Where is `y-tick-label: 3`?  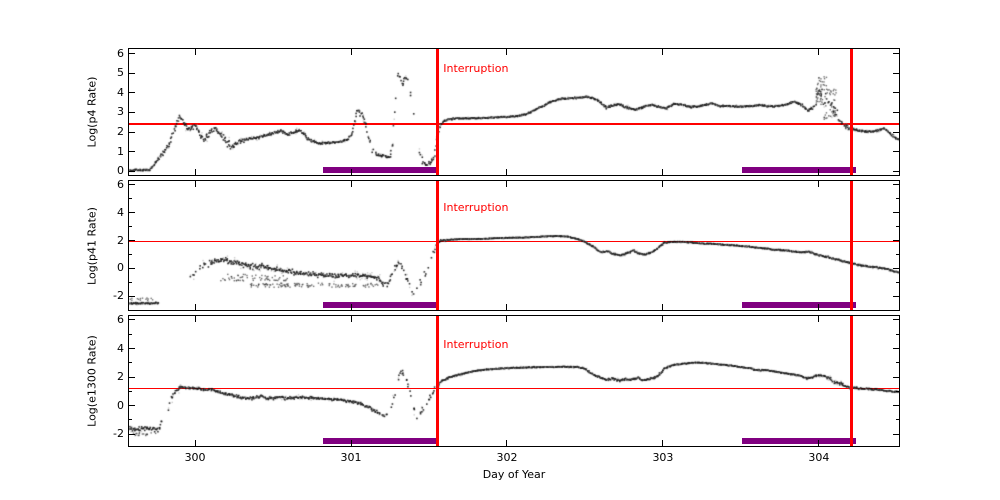
y-tick-label: 3 is located at coordinates (120, 112).